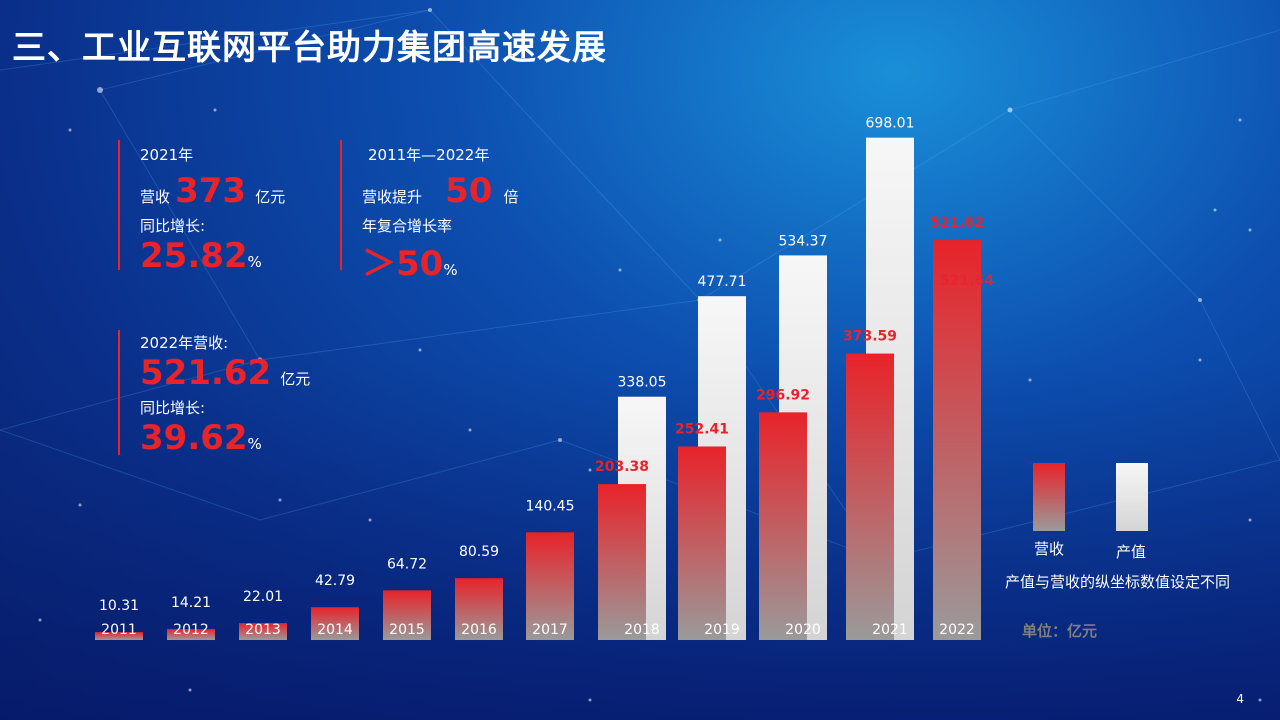  What do you see at coordinates (194, 256) in the screenshot?
I see `stat-2021-growth-value: 25.82` at bounding box center [194, 256].